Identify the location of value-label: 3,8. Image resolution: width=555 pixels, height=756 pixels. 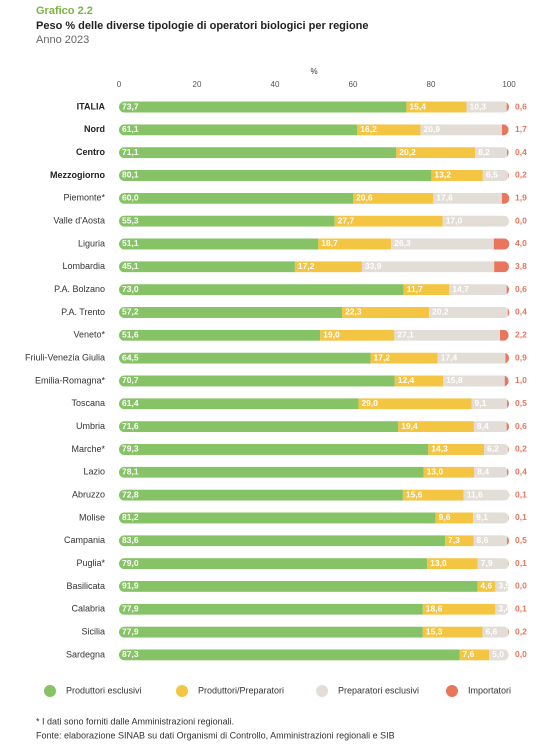
(521, 266).